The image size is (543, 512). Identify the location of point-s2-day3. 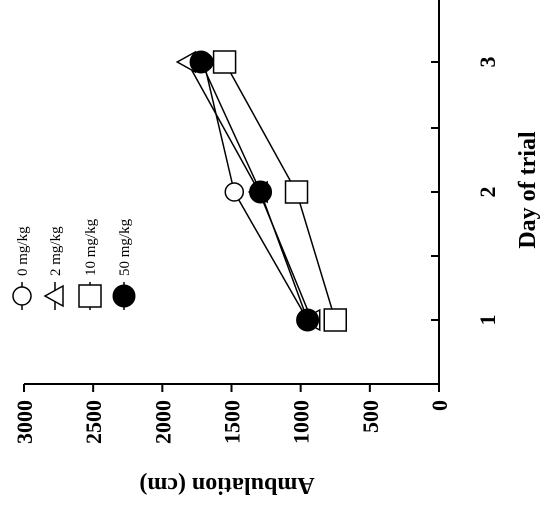
(224, 62).